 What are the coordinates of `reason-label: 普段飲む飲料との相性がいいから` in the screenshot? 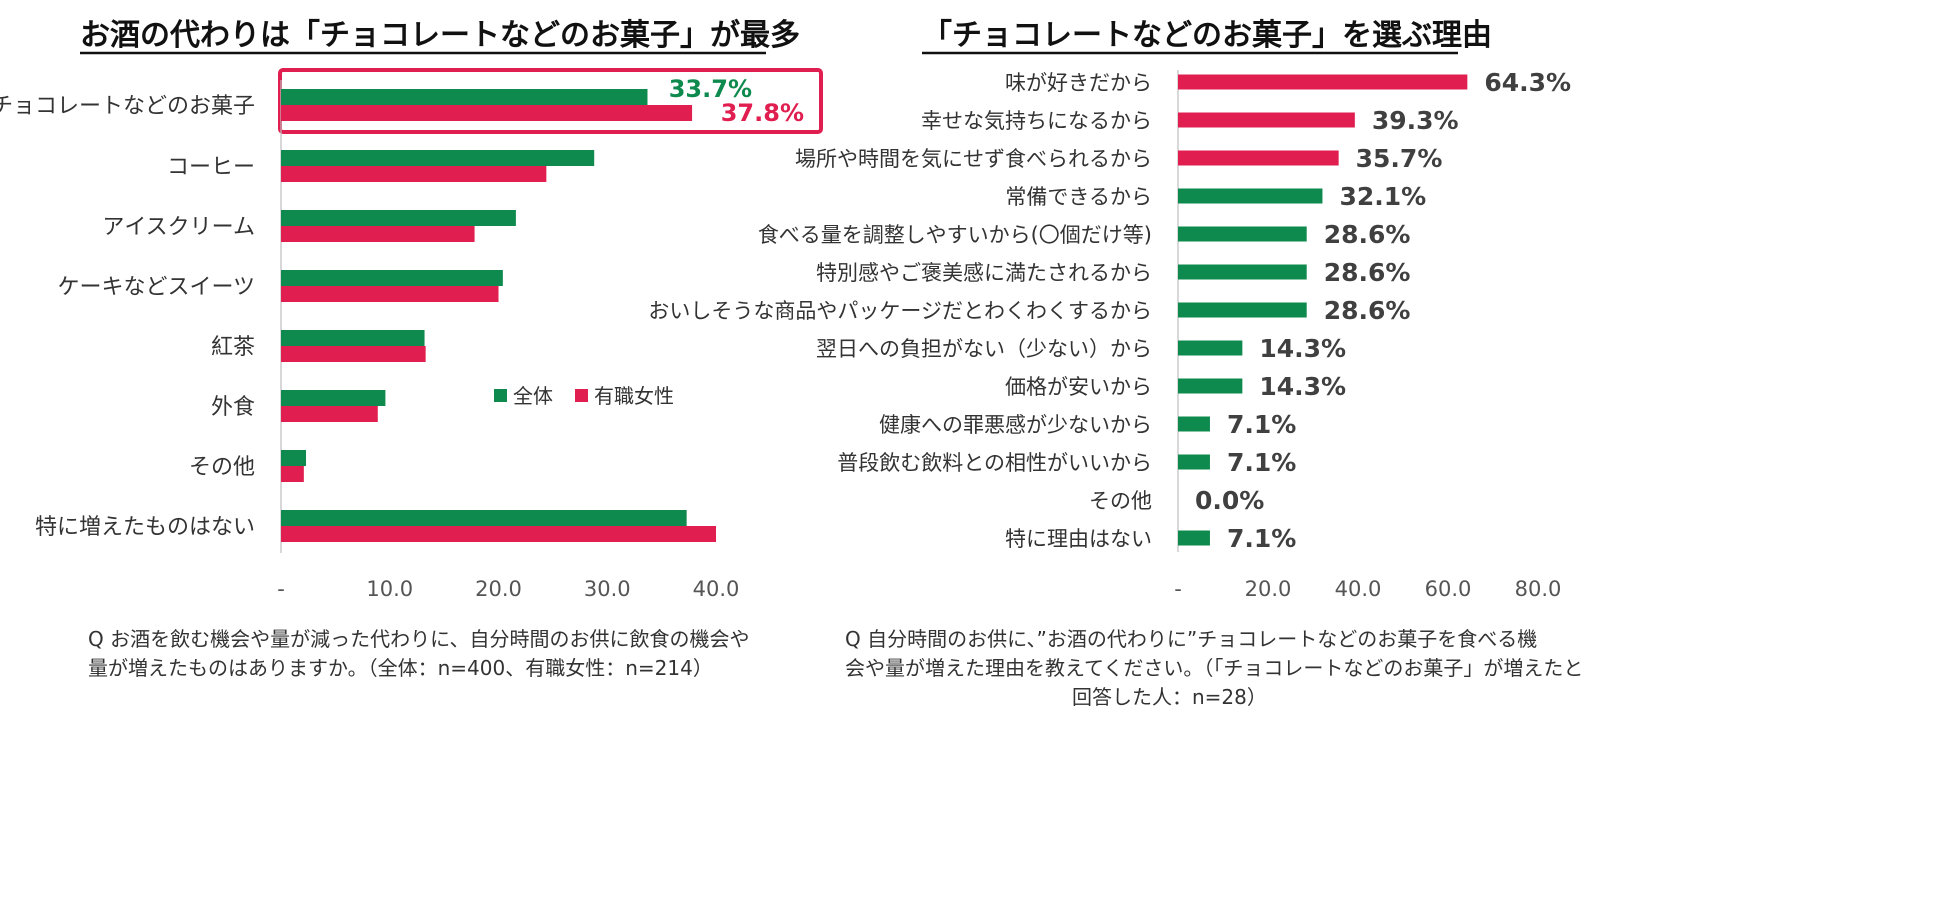 It's located at (994, 463).